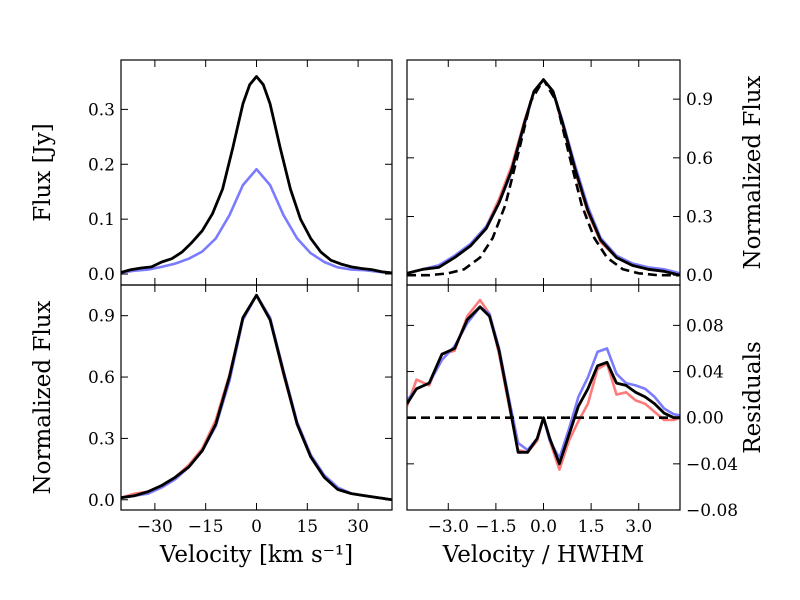 The height and width of the screenshot is (600, 800). Describe the element at coordinates (495, 527) in the screenshot. I see `x-tick-label: −1.5` at that location.